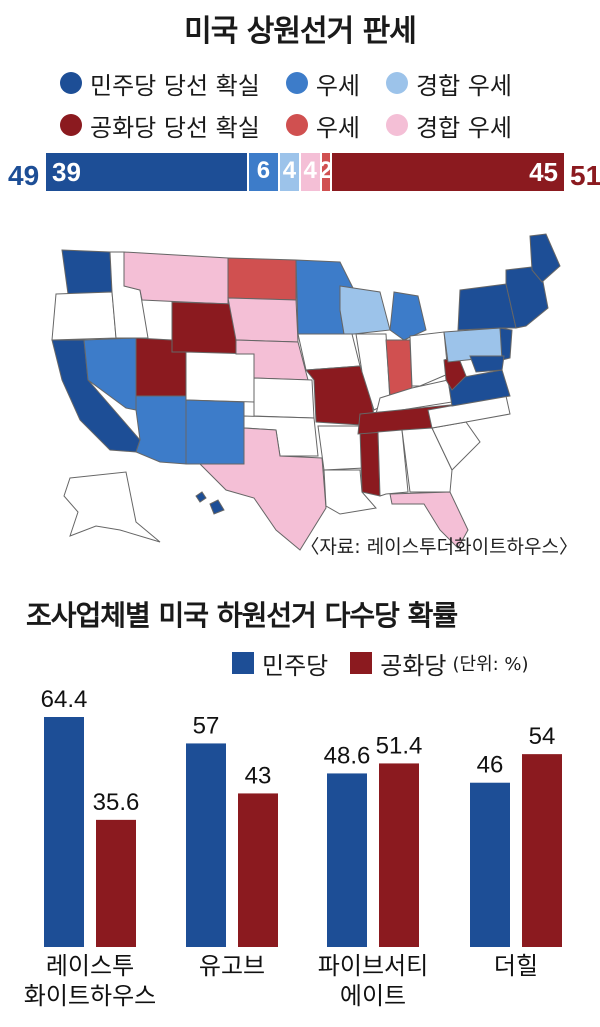 The width and height of the screenshot is (600, 1027). I want to click on map-state-florida, so click(429, 520).